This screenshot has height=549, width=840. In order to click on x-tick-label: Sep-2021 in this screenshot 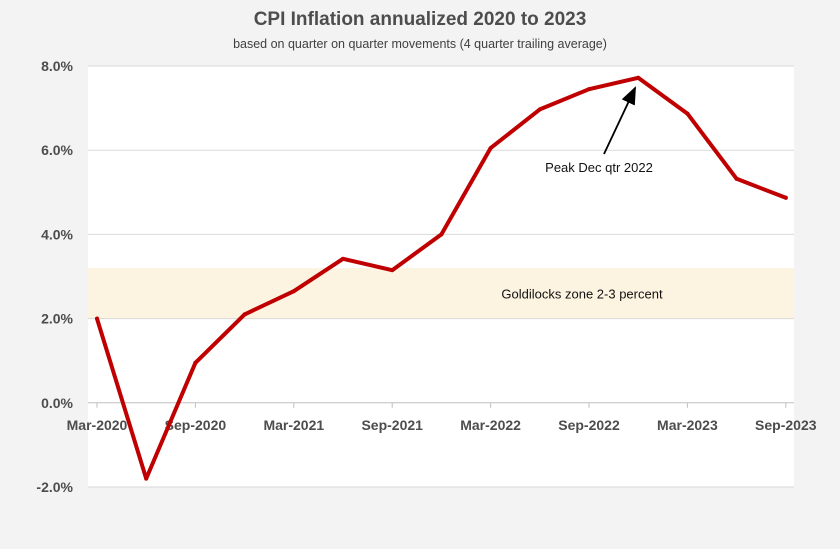, I will do `click(392, 425)`.